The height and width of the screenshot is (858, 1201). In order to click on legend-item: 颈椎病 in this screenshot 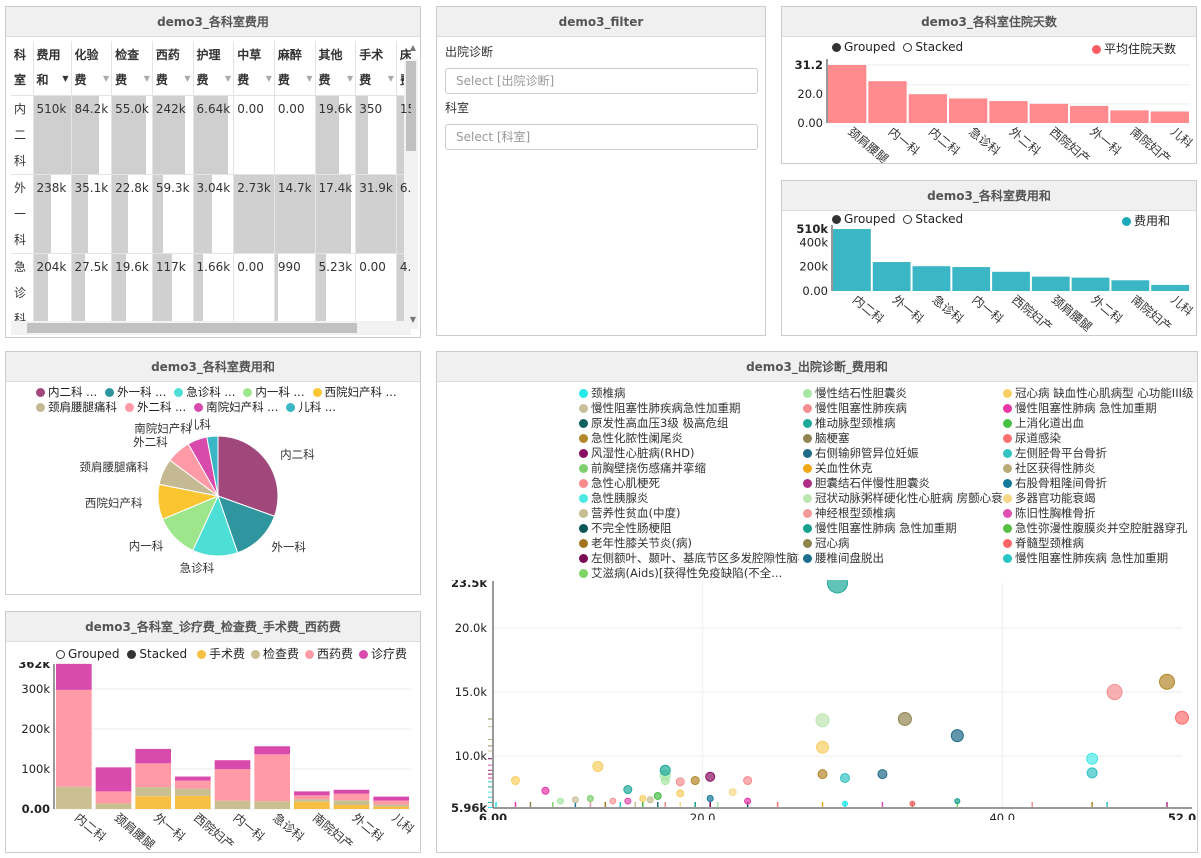, I will do `click(602, 393)`.